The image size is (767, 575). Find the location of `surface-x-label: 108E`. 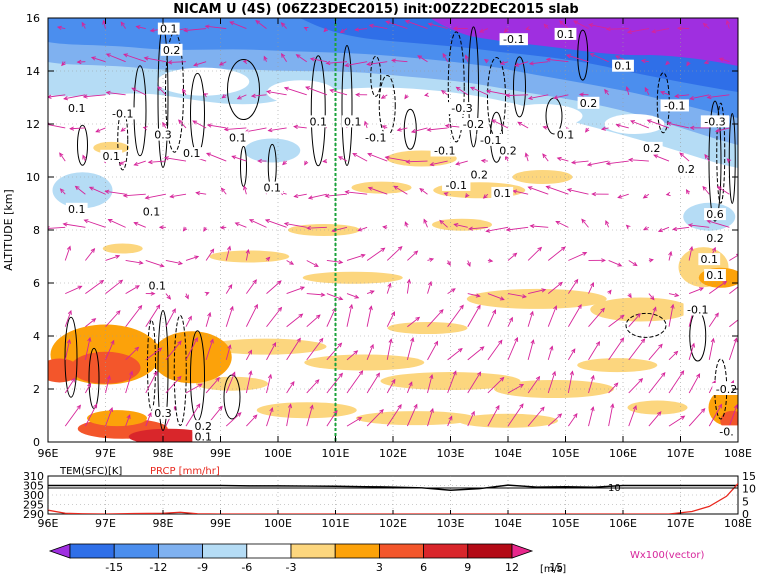

surface-x-label: 108E is located at coordinates (738, 523).